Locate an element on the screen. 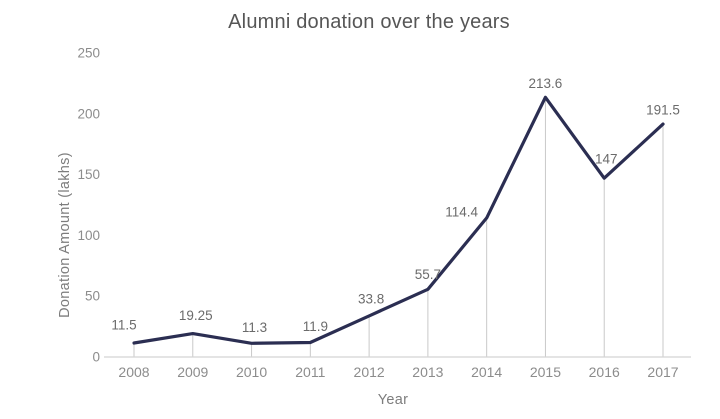 The width and height of the screenshot is (720, 419). y-tick-label: 50 is located at coordinates (92, 296).